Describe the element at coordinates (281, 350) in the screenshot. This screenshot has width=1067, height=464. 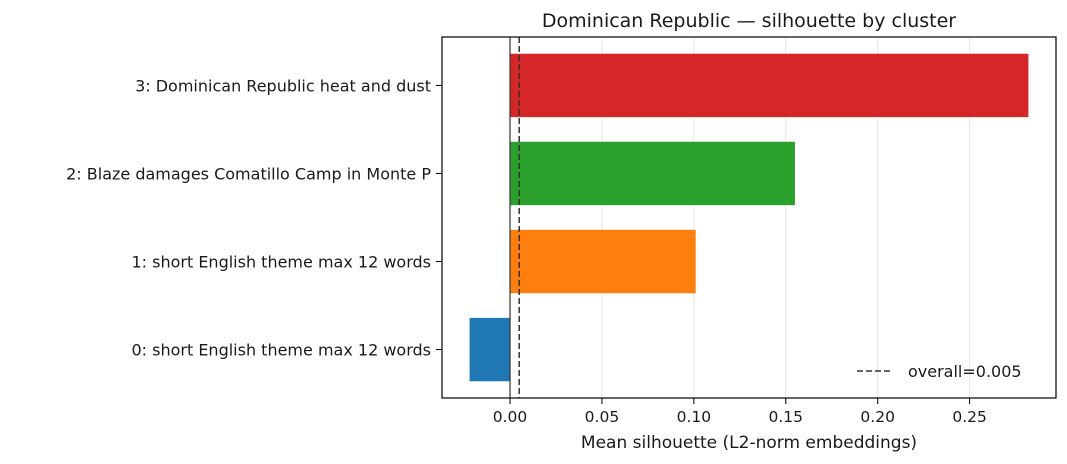
I see `y-tick-label-0: 0: short English theme max 12 words` at that location.